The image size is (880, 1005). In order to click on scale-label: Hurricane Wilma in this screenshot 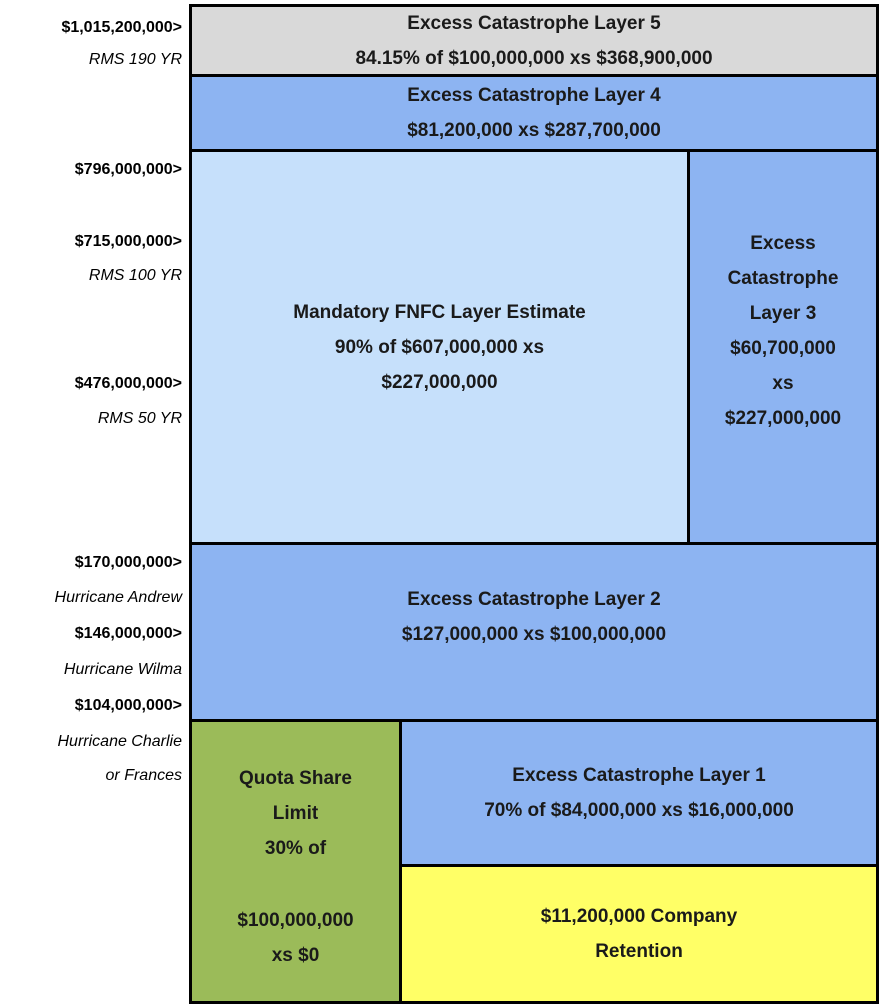, I will do `click(122, 669)`.